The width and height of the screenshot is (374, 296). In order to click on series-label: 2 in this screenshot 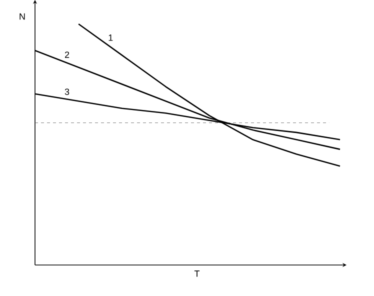, I will do `click(67, 55)`.